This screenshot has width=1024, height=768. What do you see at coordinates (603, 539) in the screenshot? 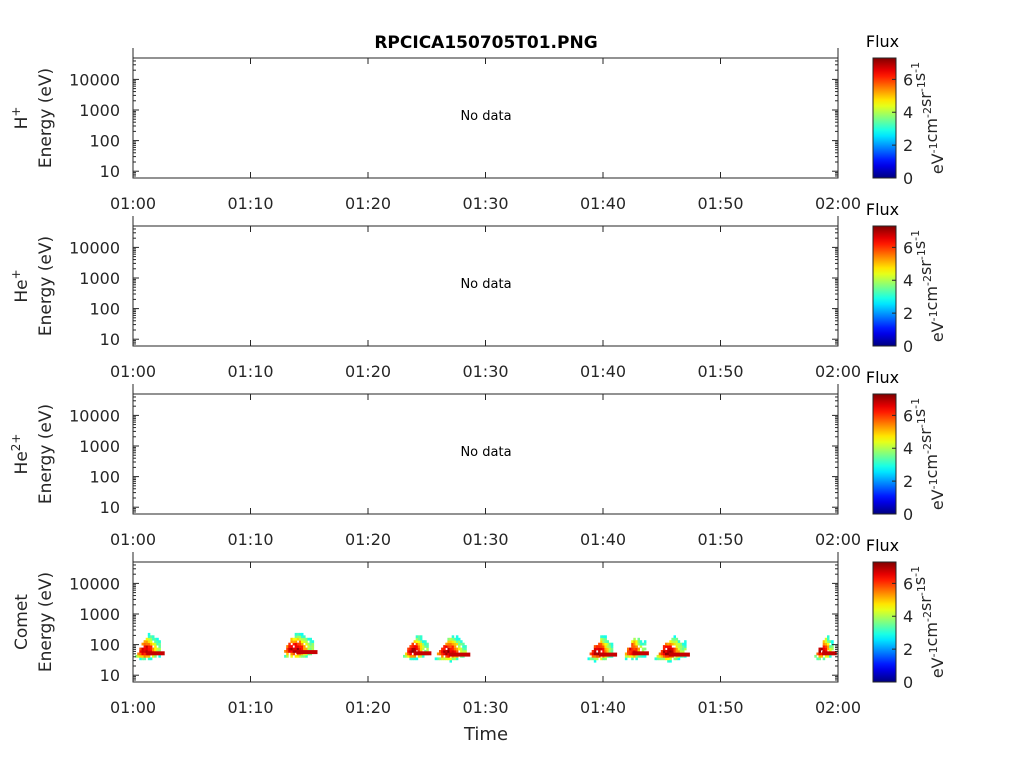
I see `x-tick-label: 01:40` at bounding box center [603, 539].